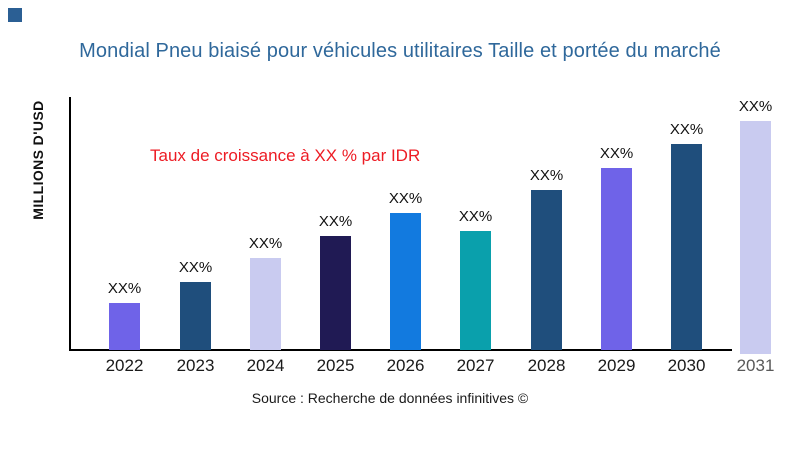 This screenshot has height=450, width=800. Describe the element at coordinates (546, 365) in the screenshot. I see `x-tick-label: 2028` at that location.